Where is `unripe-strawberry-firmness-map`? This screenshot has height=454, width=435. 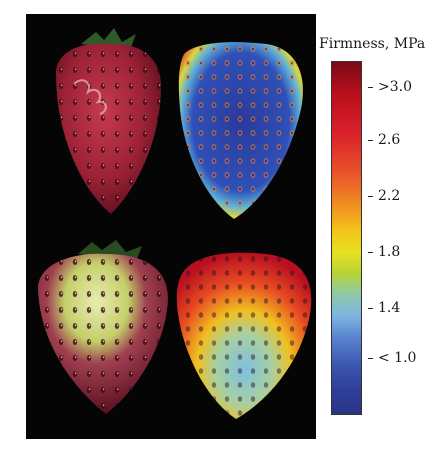
unripe-strawberry-firmness-map is located at coordinates (244, 335).